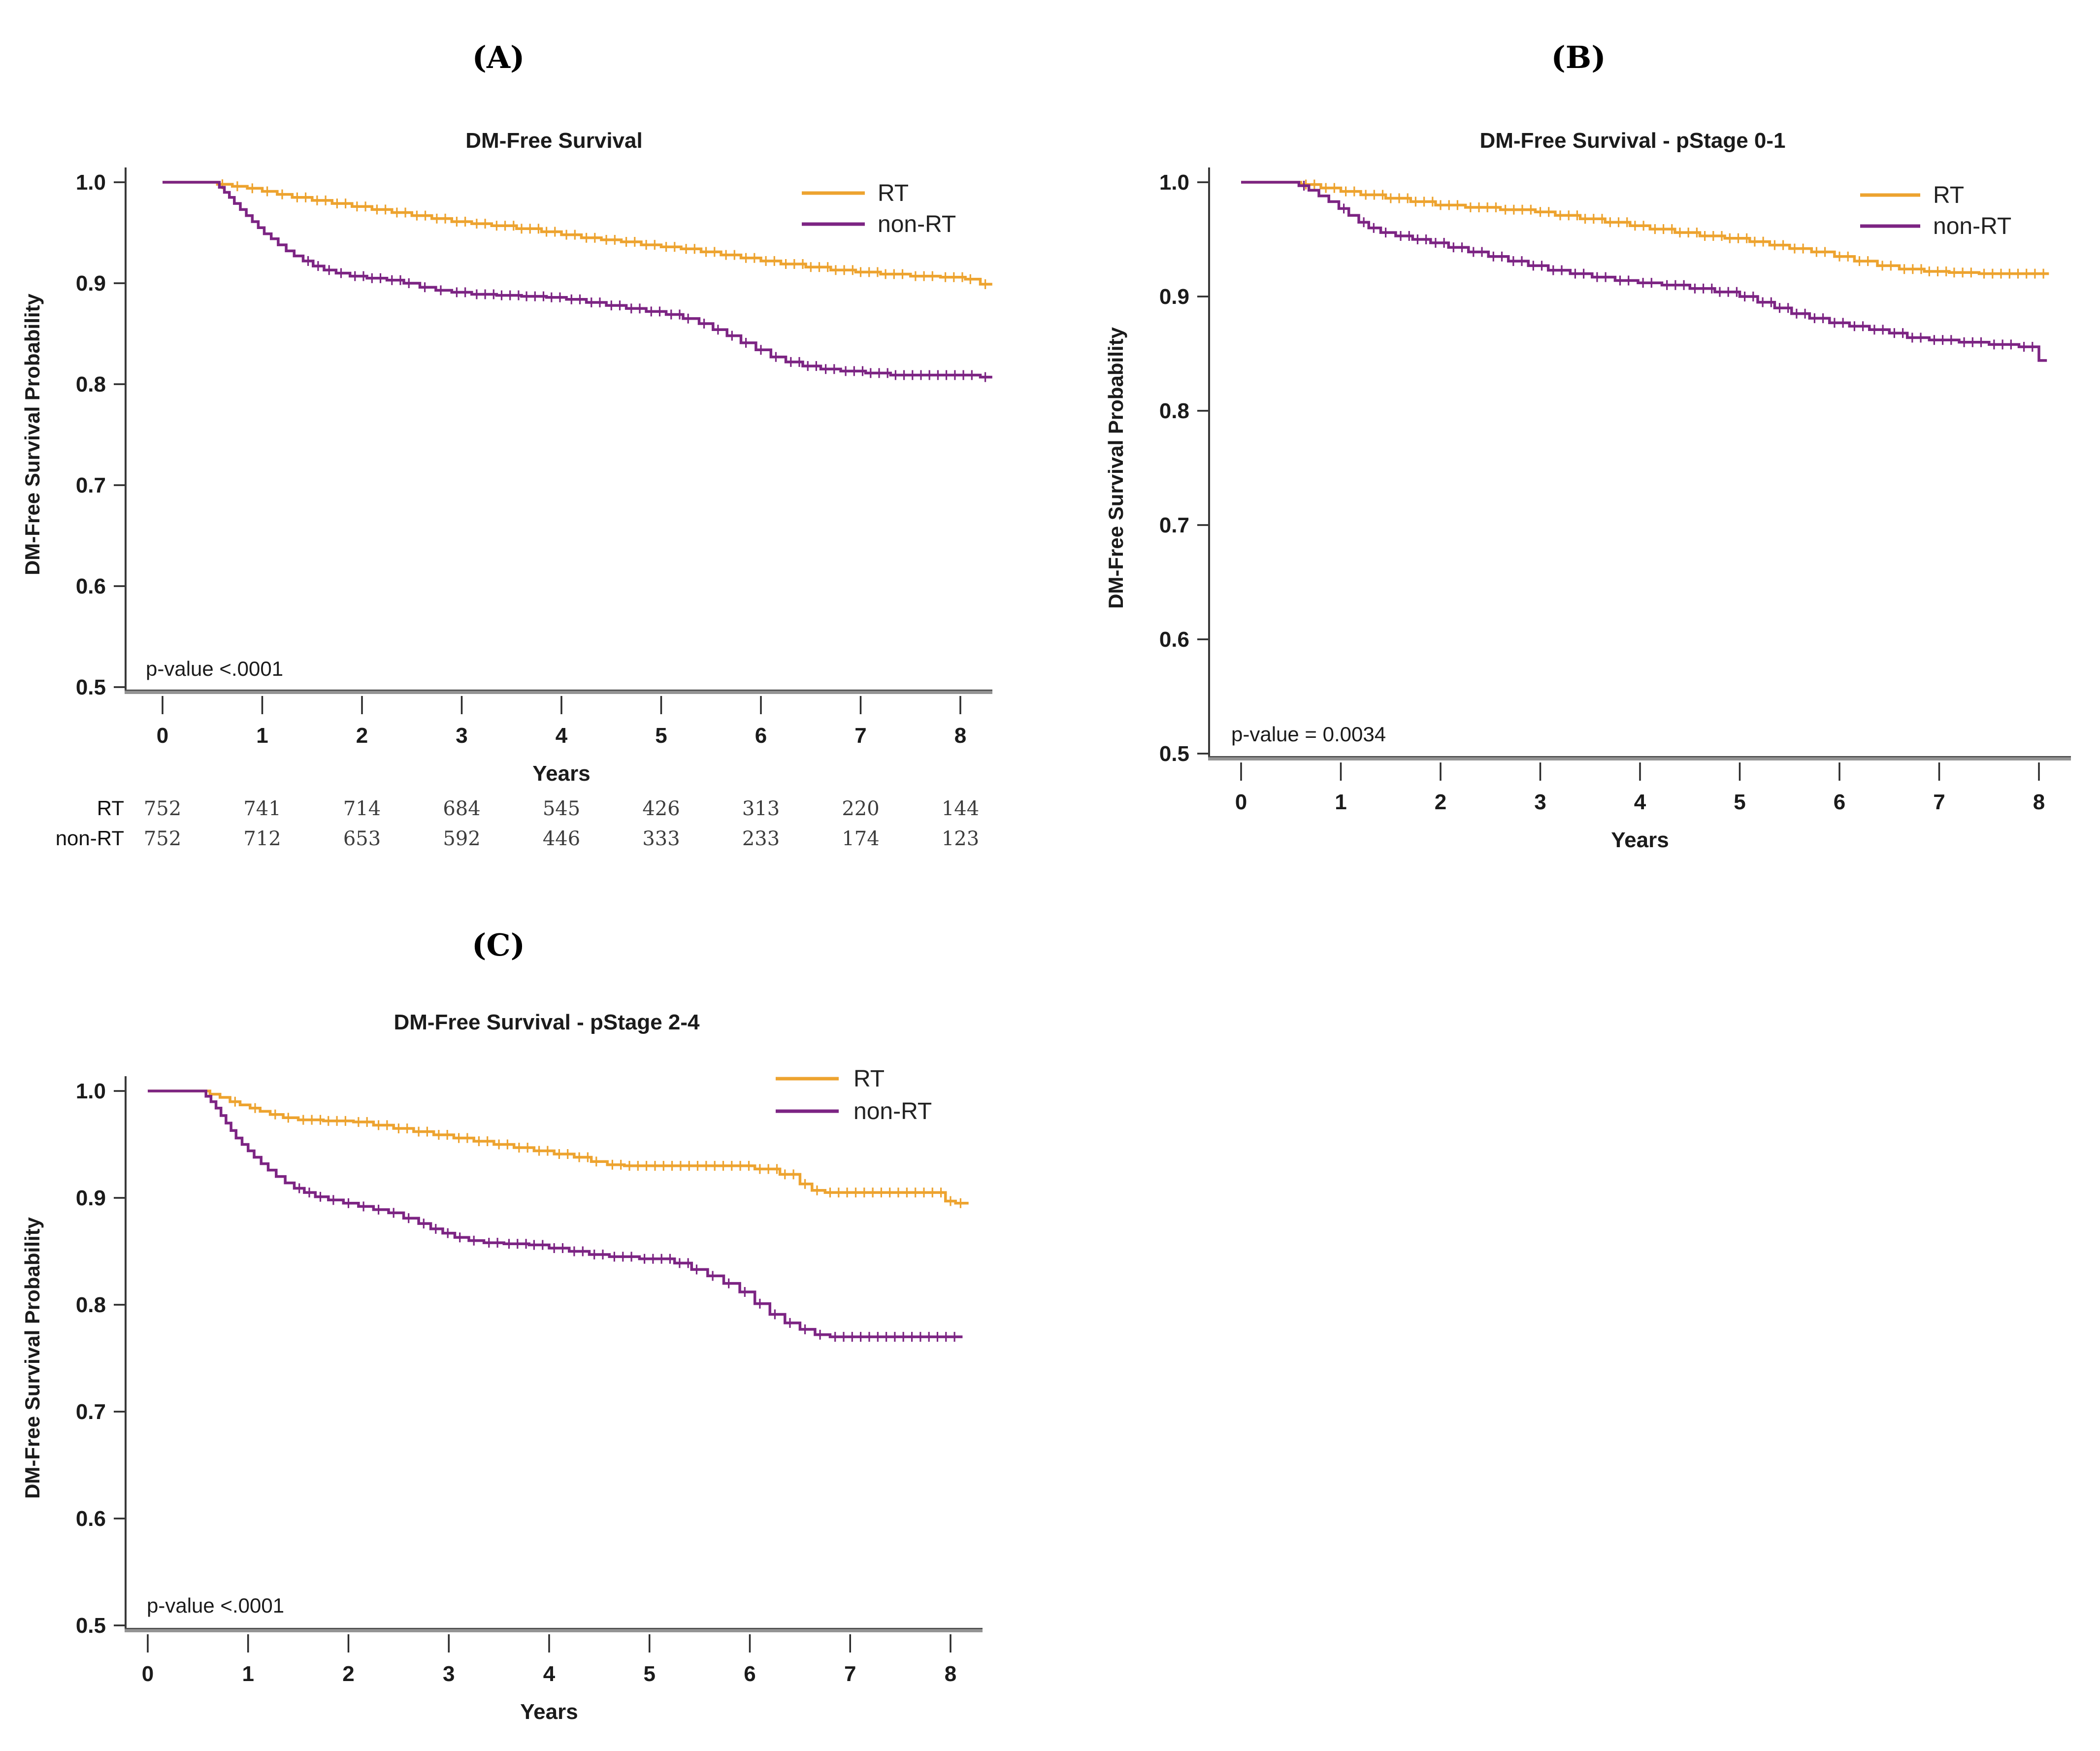  Describe the element at coordinates (761, 809) in the screenshot. I see `risk-count-cell: 313` at that location.